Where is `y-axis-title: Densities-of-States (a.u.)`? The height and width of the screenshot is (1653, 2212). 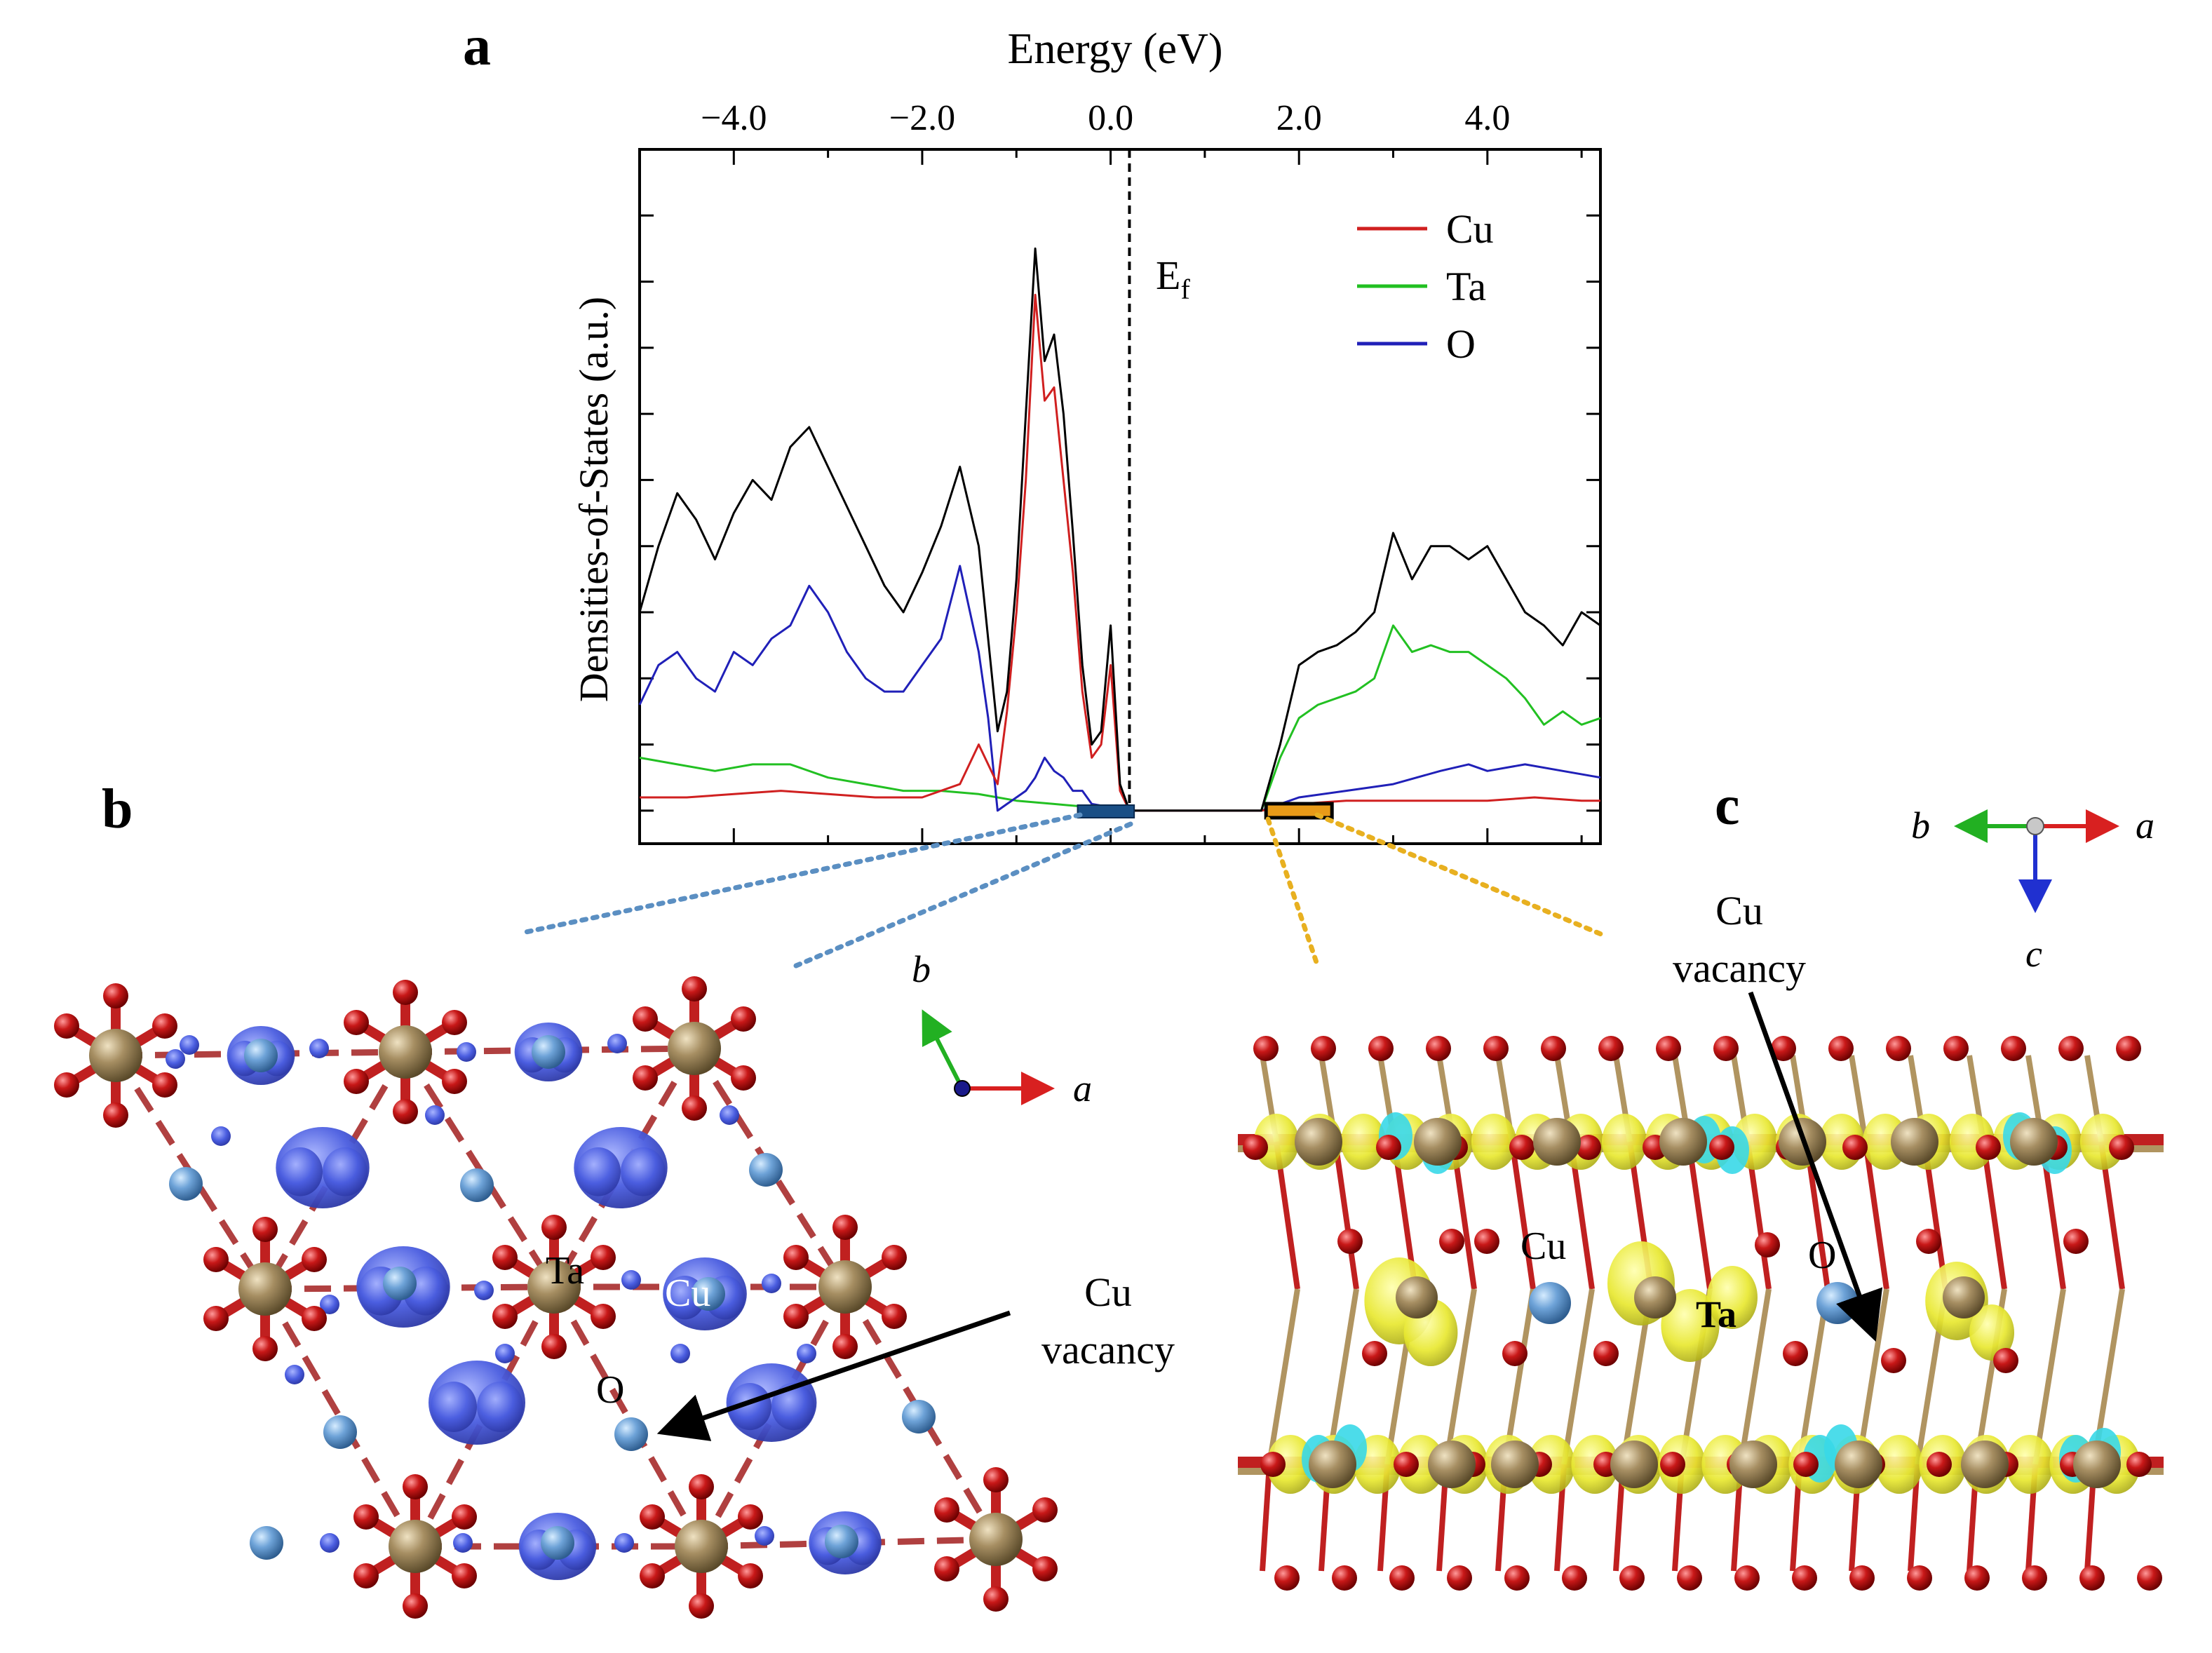
y-axis-title: Densities-of-States (a.u.) is located at coordinates (593, 499).